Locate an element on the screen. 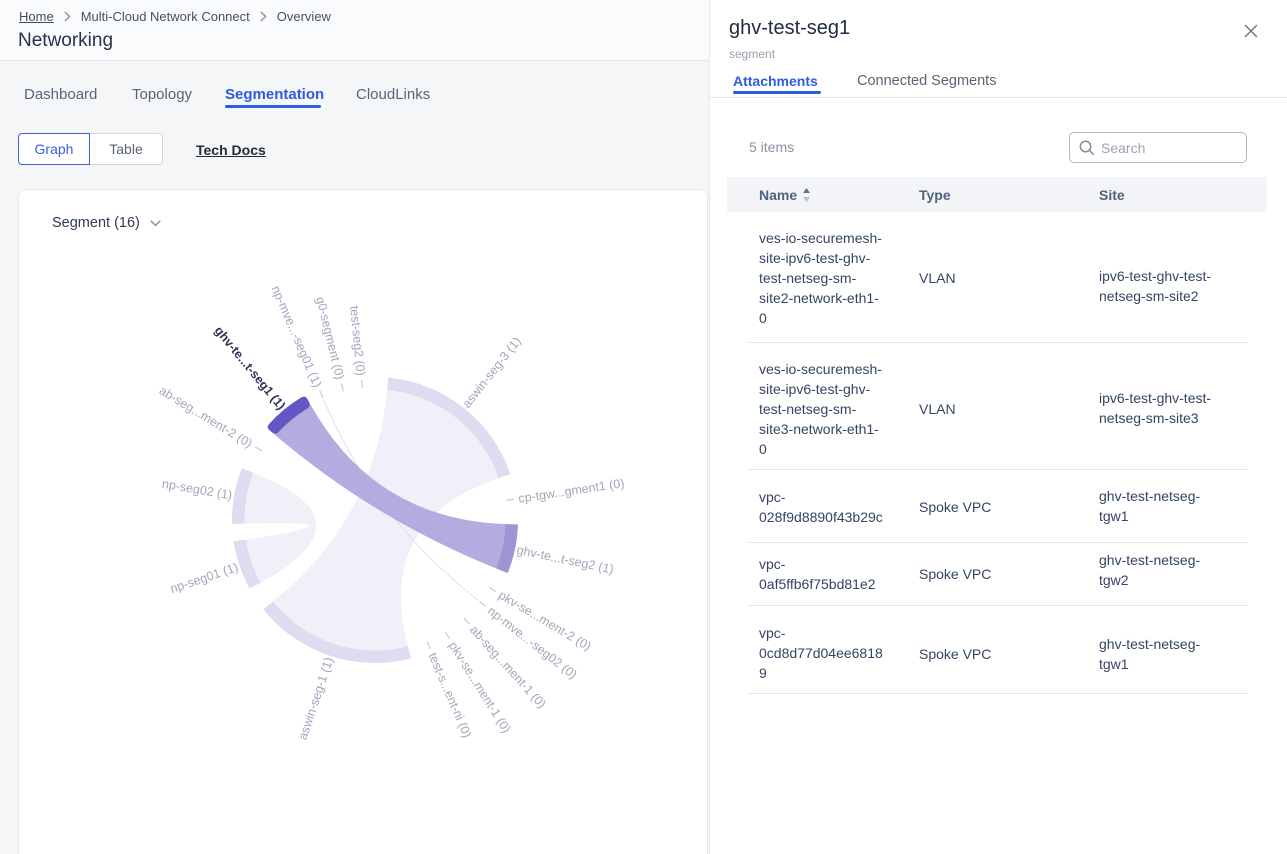 The width and height of the screenshot is (1287, 854). svg-text: test-seg2 (0) is located at coordinates (357, 340).